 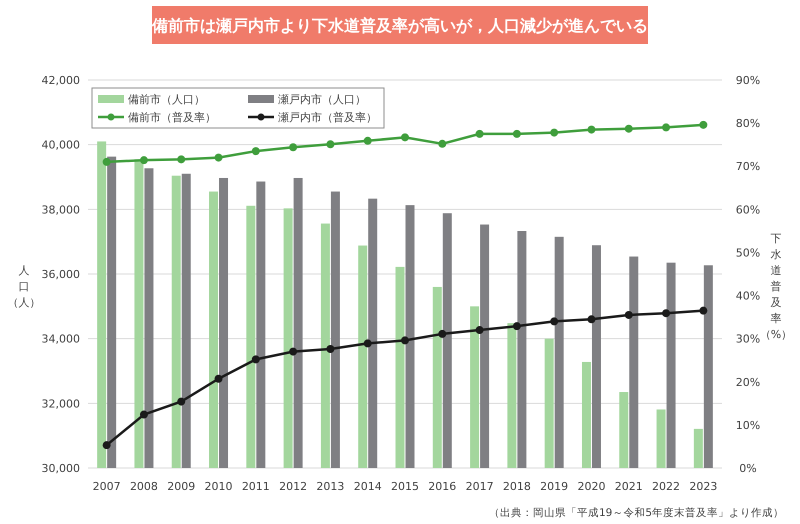 What do you see at coordinates (666, 486) in the screenshot?
I see `x-tick-label: 2022` at bounding box center [666, 486].